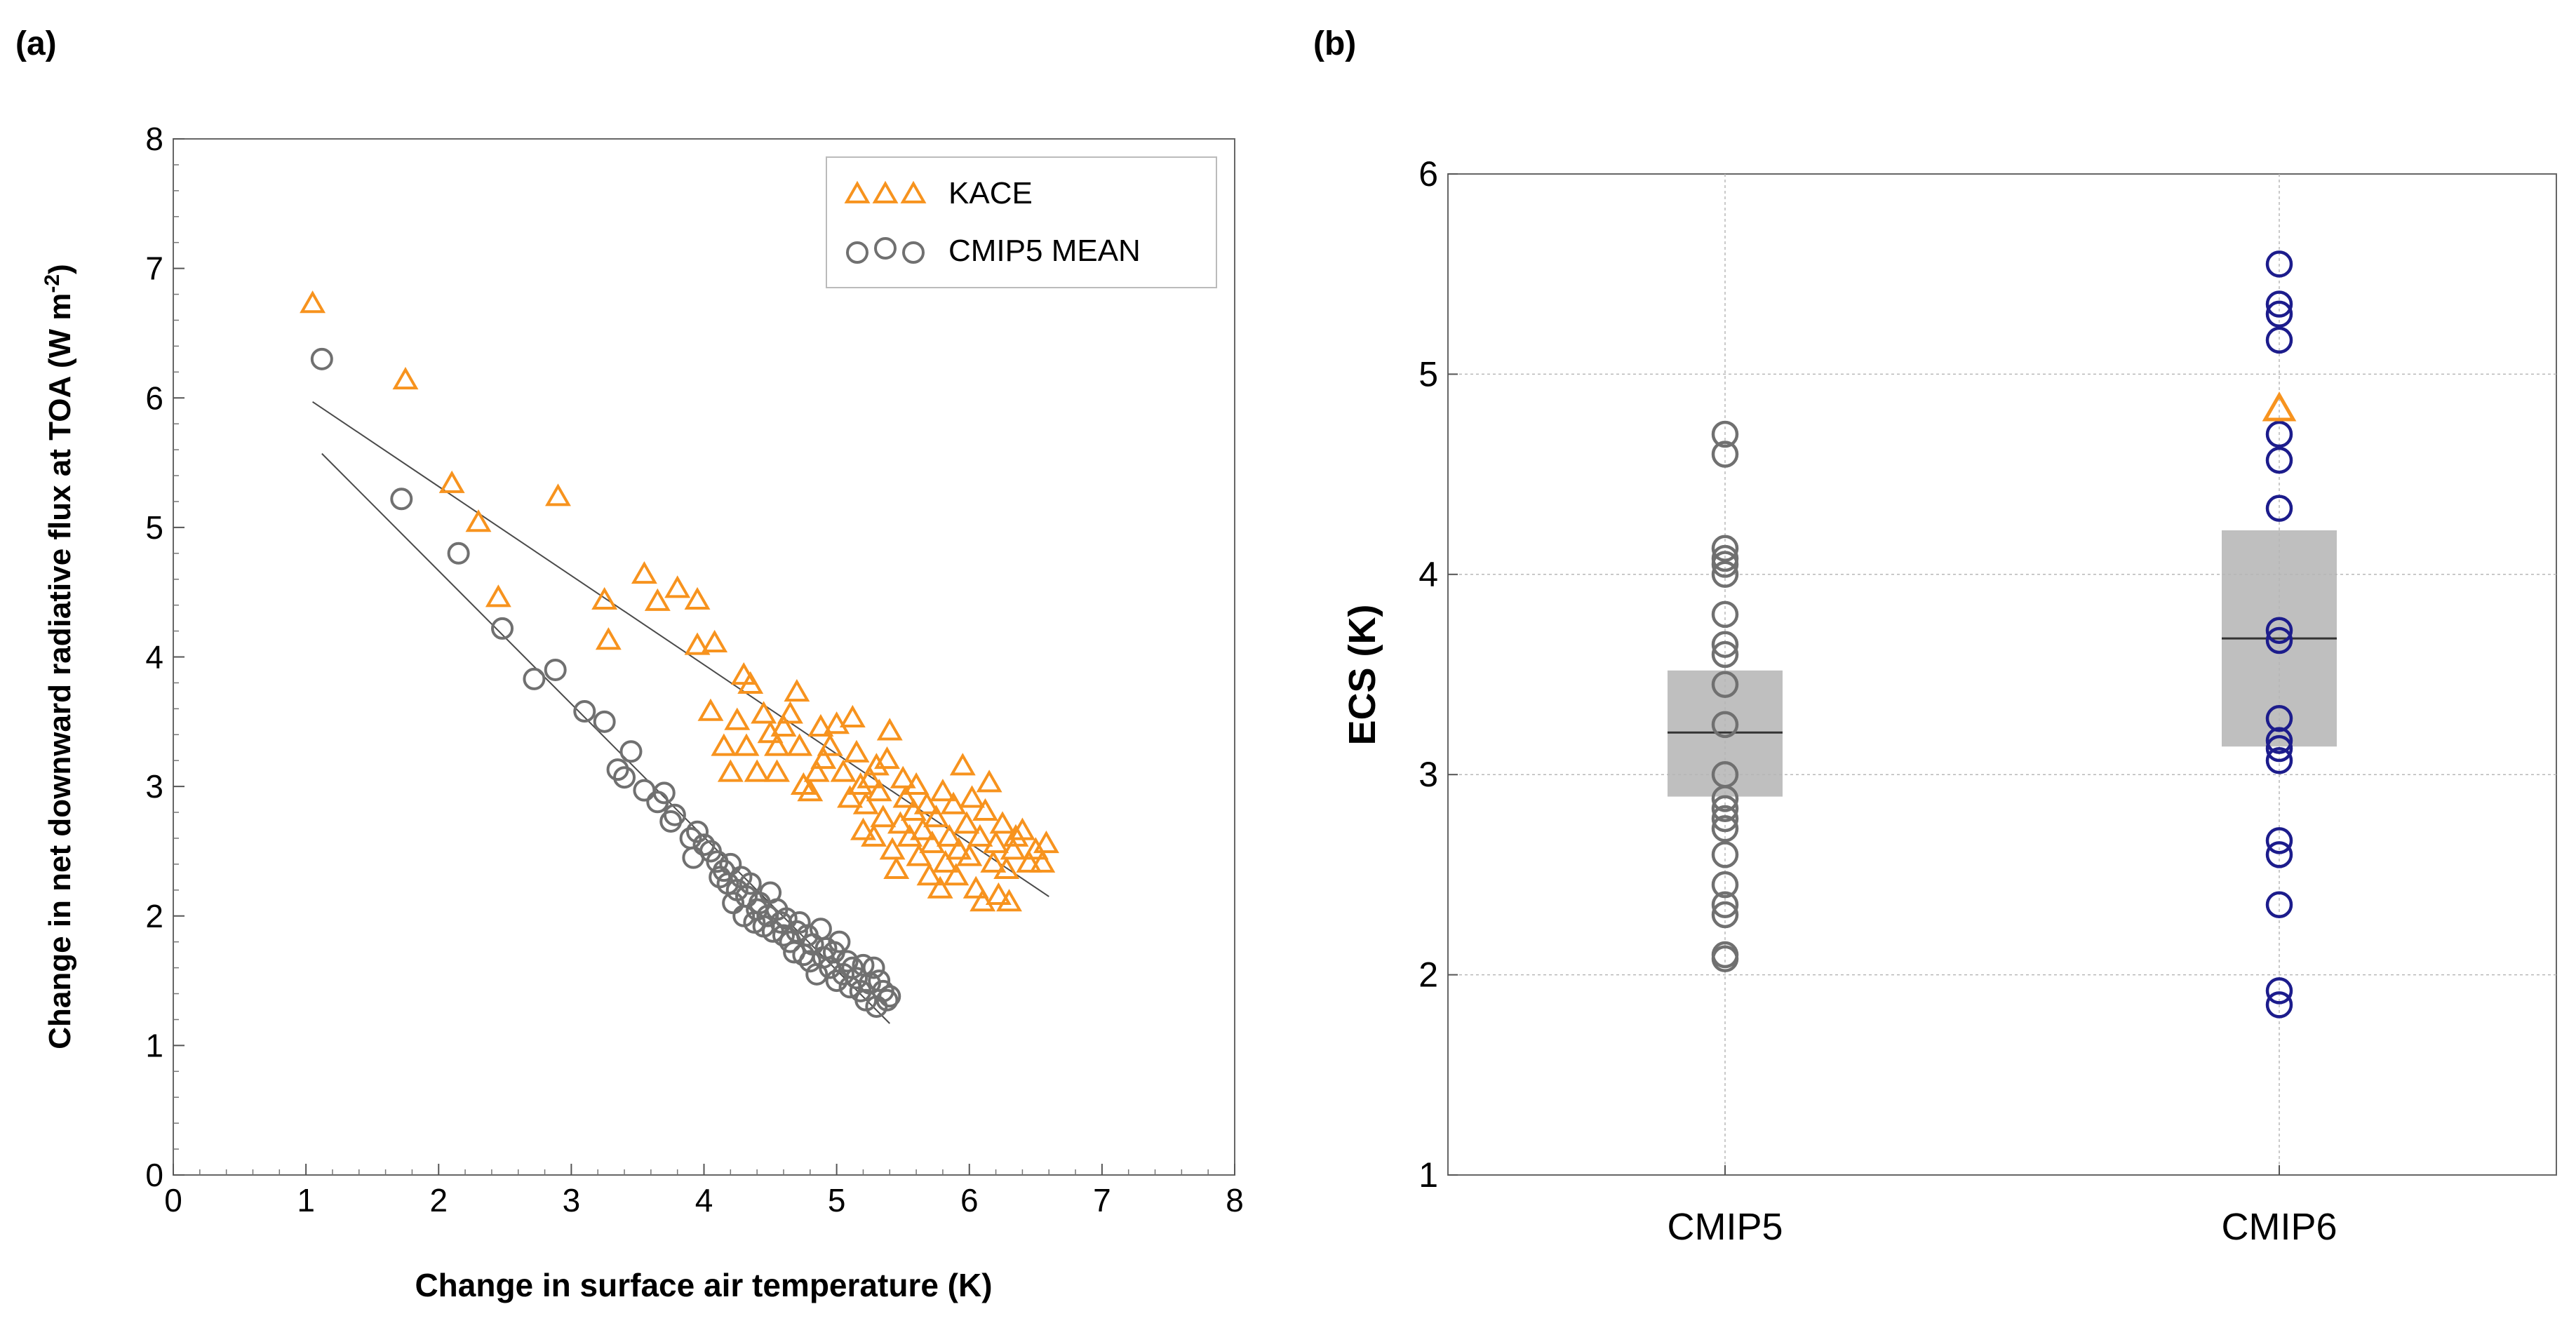 The width and height of the screenshot is (2576, 1323). Describe the element at coordinates (306, 1200) in the screenshot. I see `x-tick-label: 1` at that location.